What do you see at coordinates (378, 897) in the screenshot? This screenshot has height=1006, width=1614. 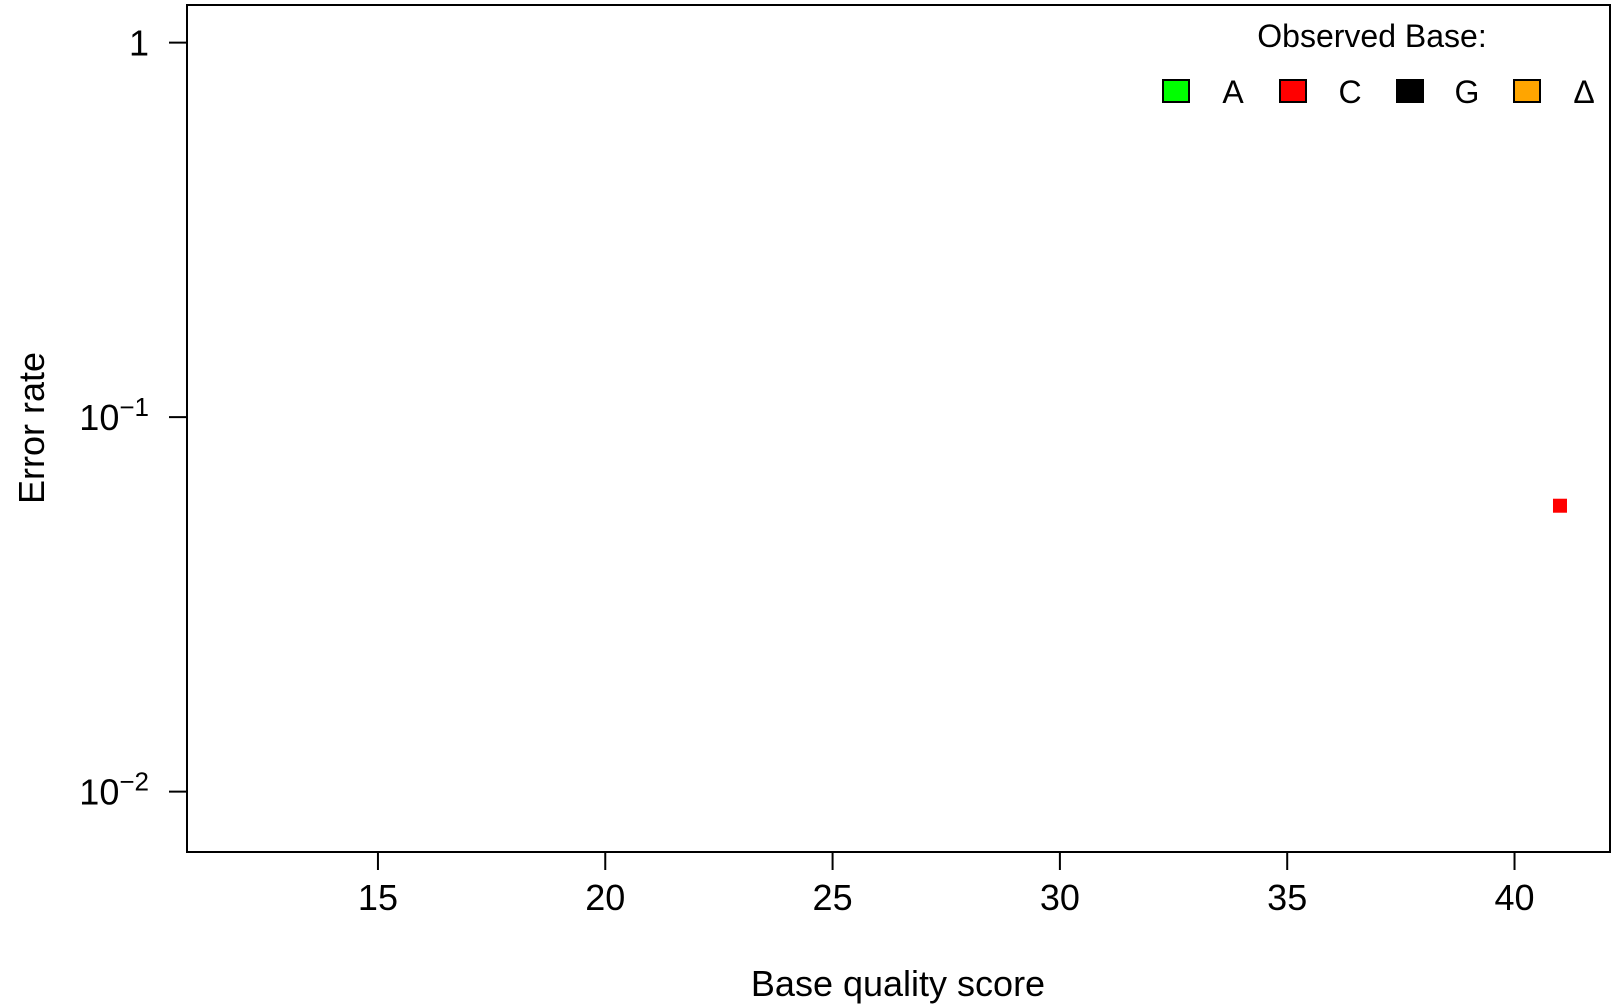 I see `x-tick-label: 15` at bounding box center [378, 897].